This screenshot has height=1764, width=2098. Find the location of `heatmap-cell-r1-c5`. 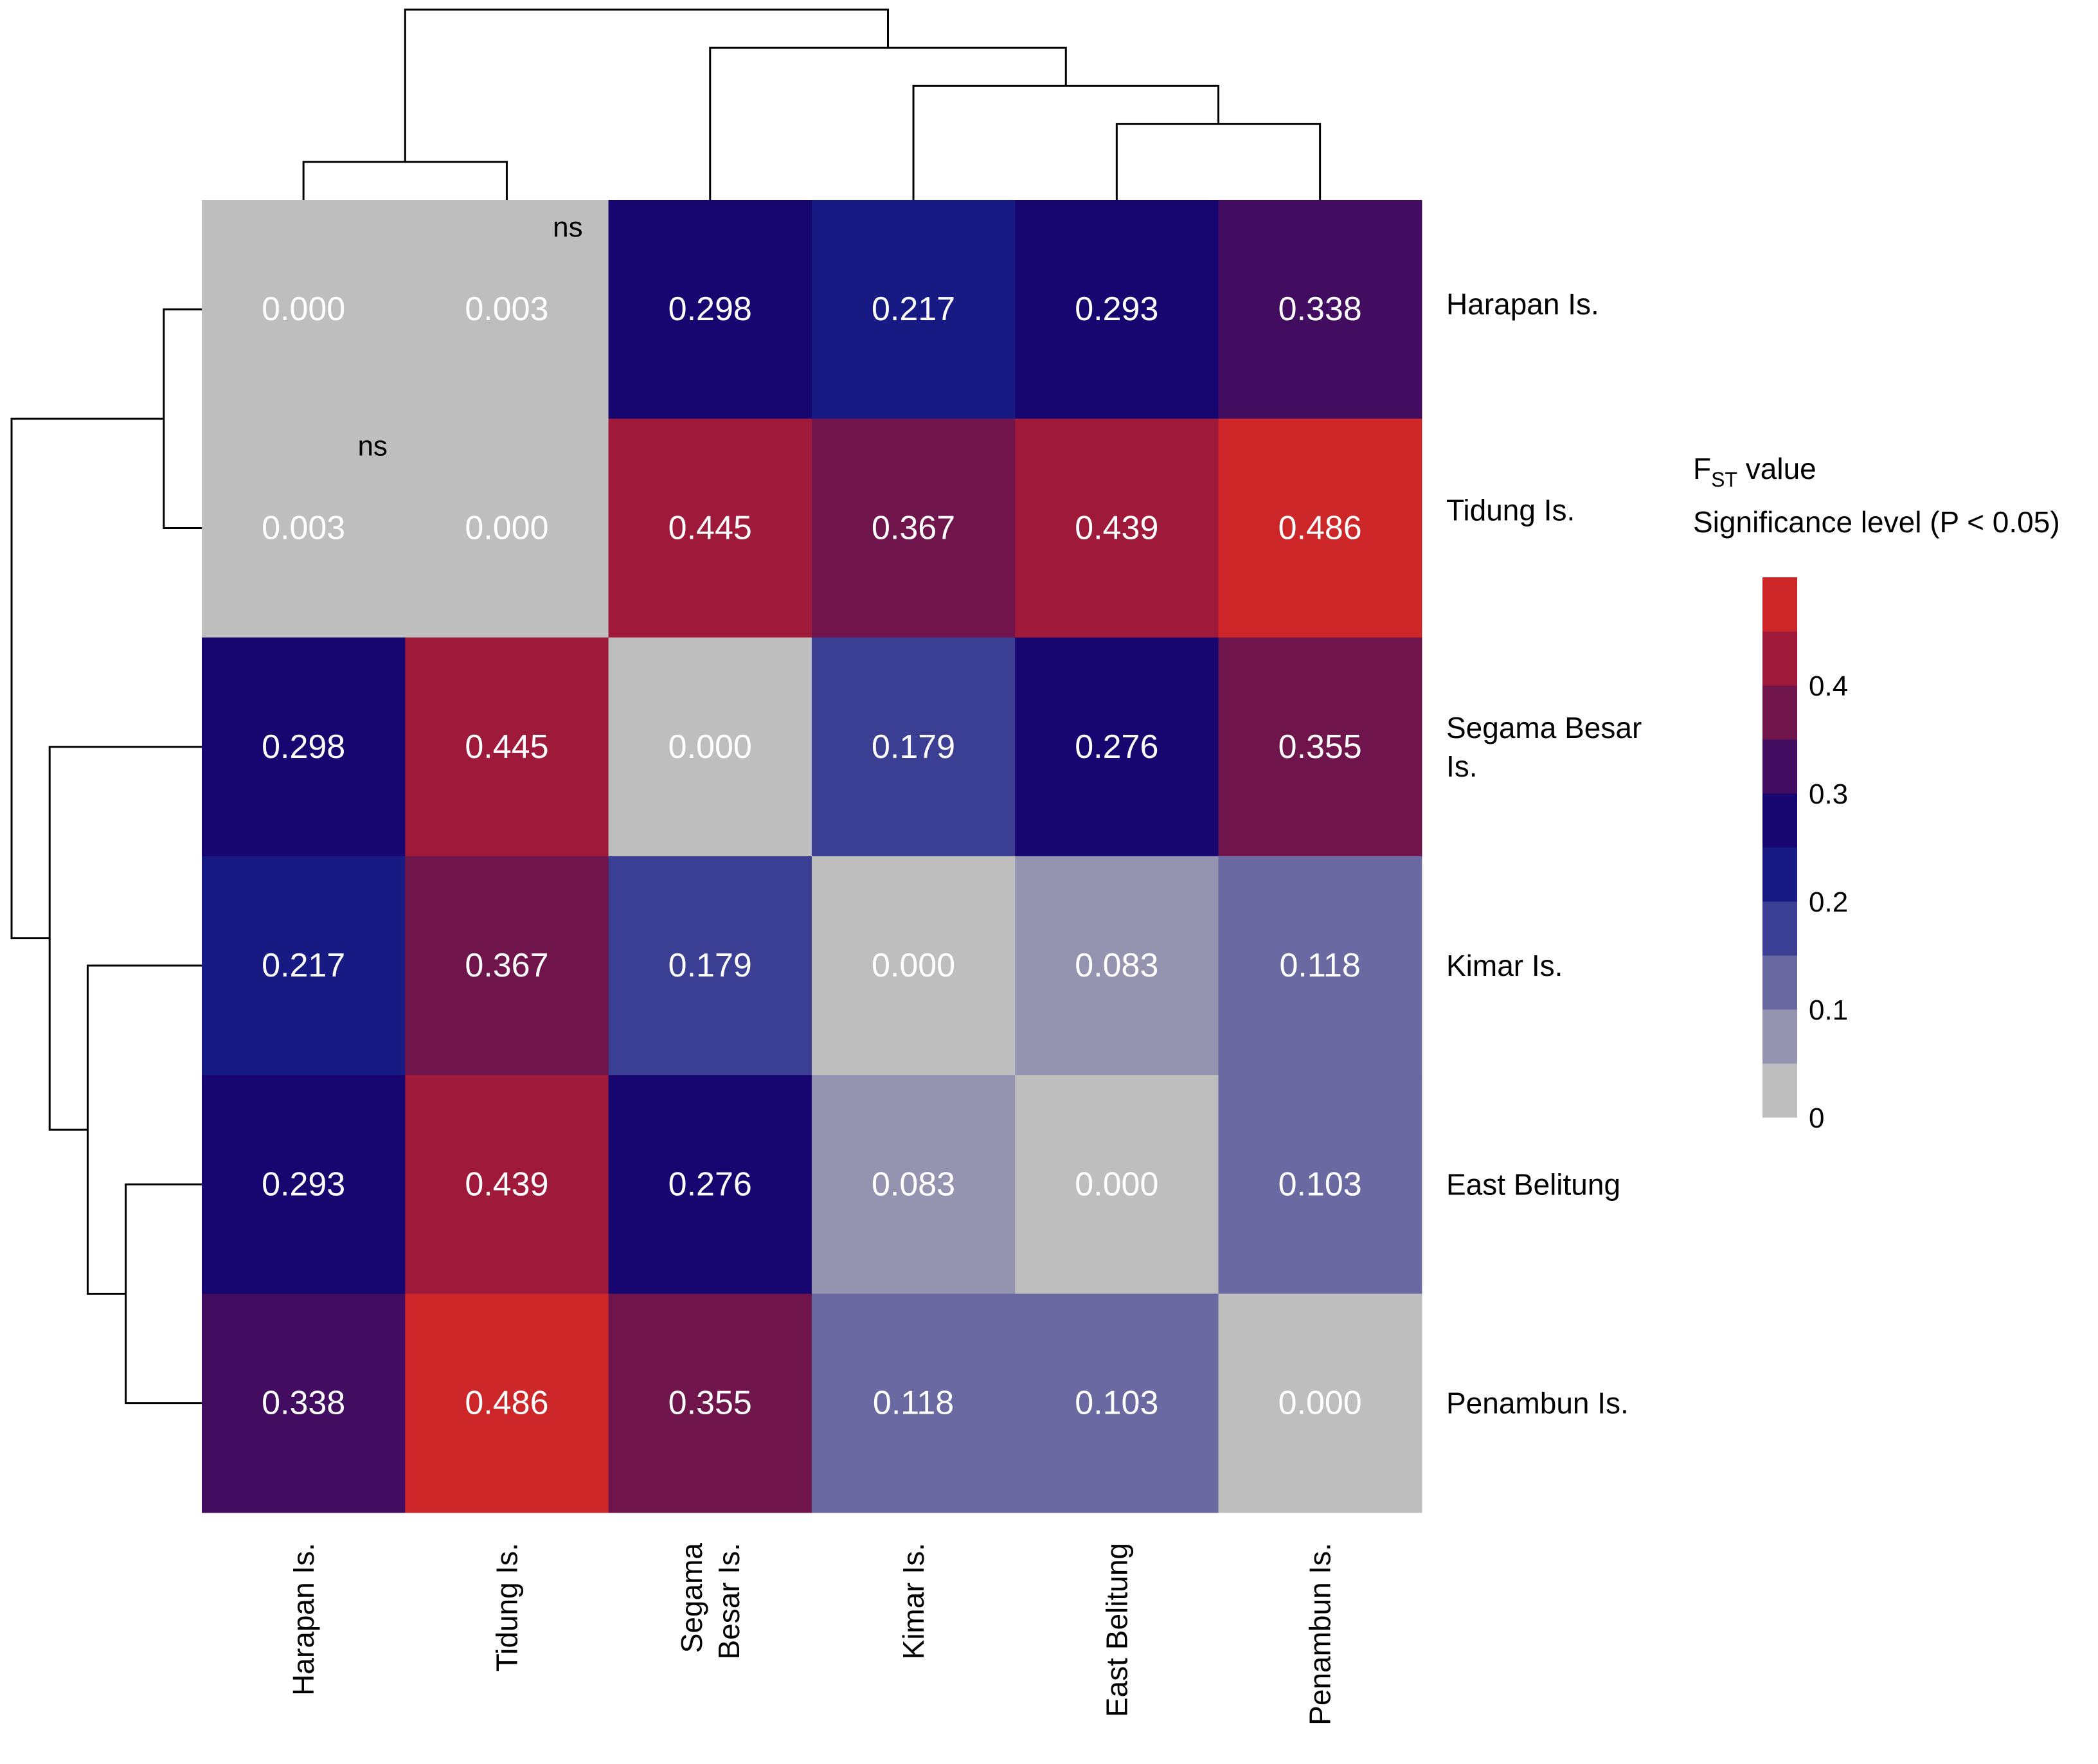

heatmap-cell-r1-c5 is located at coordinates (1320, 528).